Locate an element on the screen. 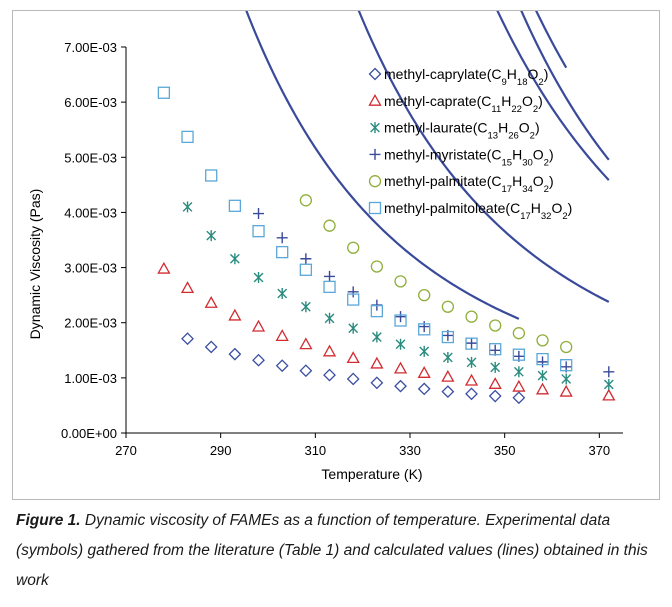 Image resolution: width=672 pixels, height=607 pixels. x-tick-label: 310 is located at coordinates (315, 450).